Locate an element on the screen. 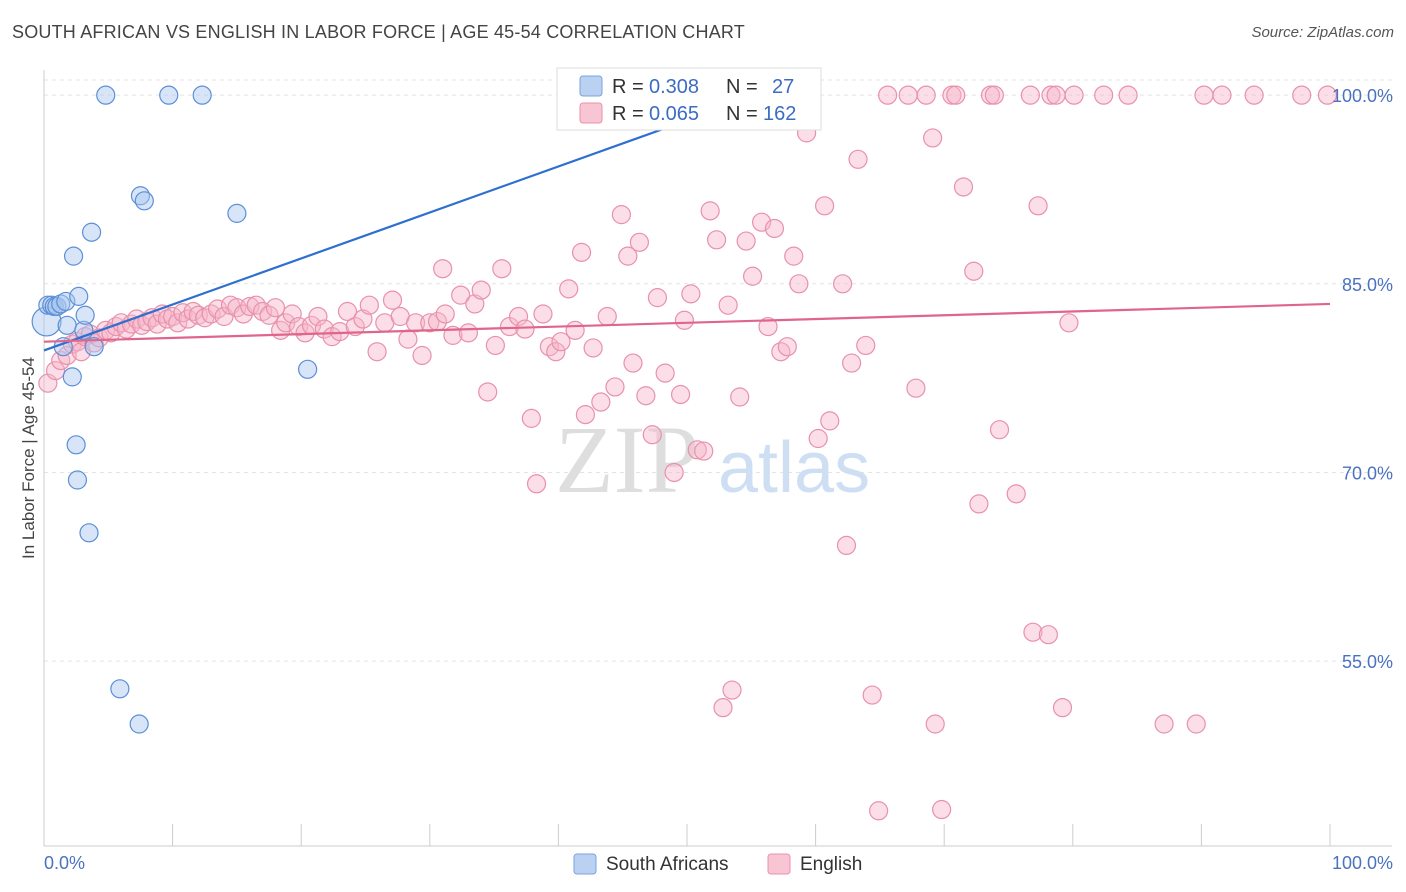 The height and width of the screenshot is (892, 1406). legend-r-value-1: 0.308 is located at coordinates (674, 87).